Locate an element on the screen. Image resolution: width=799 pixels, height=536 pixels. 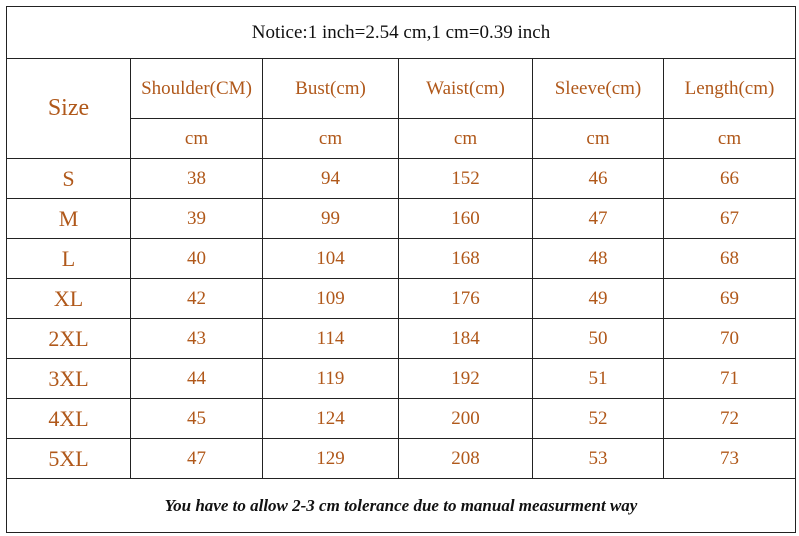
measurement: 114 is located at coordinates (330, 338).